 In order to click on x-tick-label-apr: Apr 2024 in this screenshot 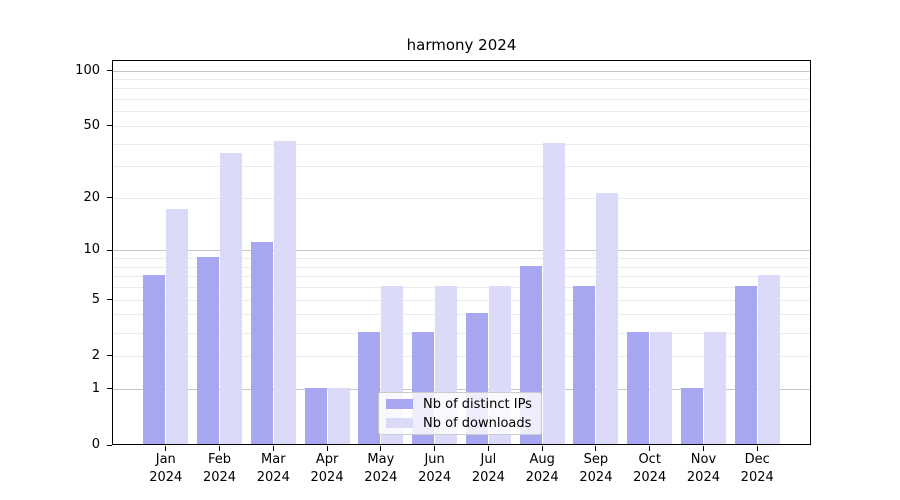, I will do `click(327, 469)`.